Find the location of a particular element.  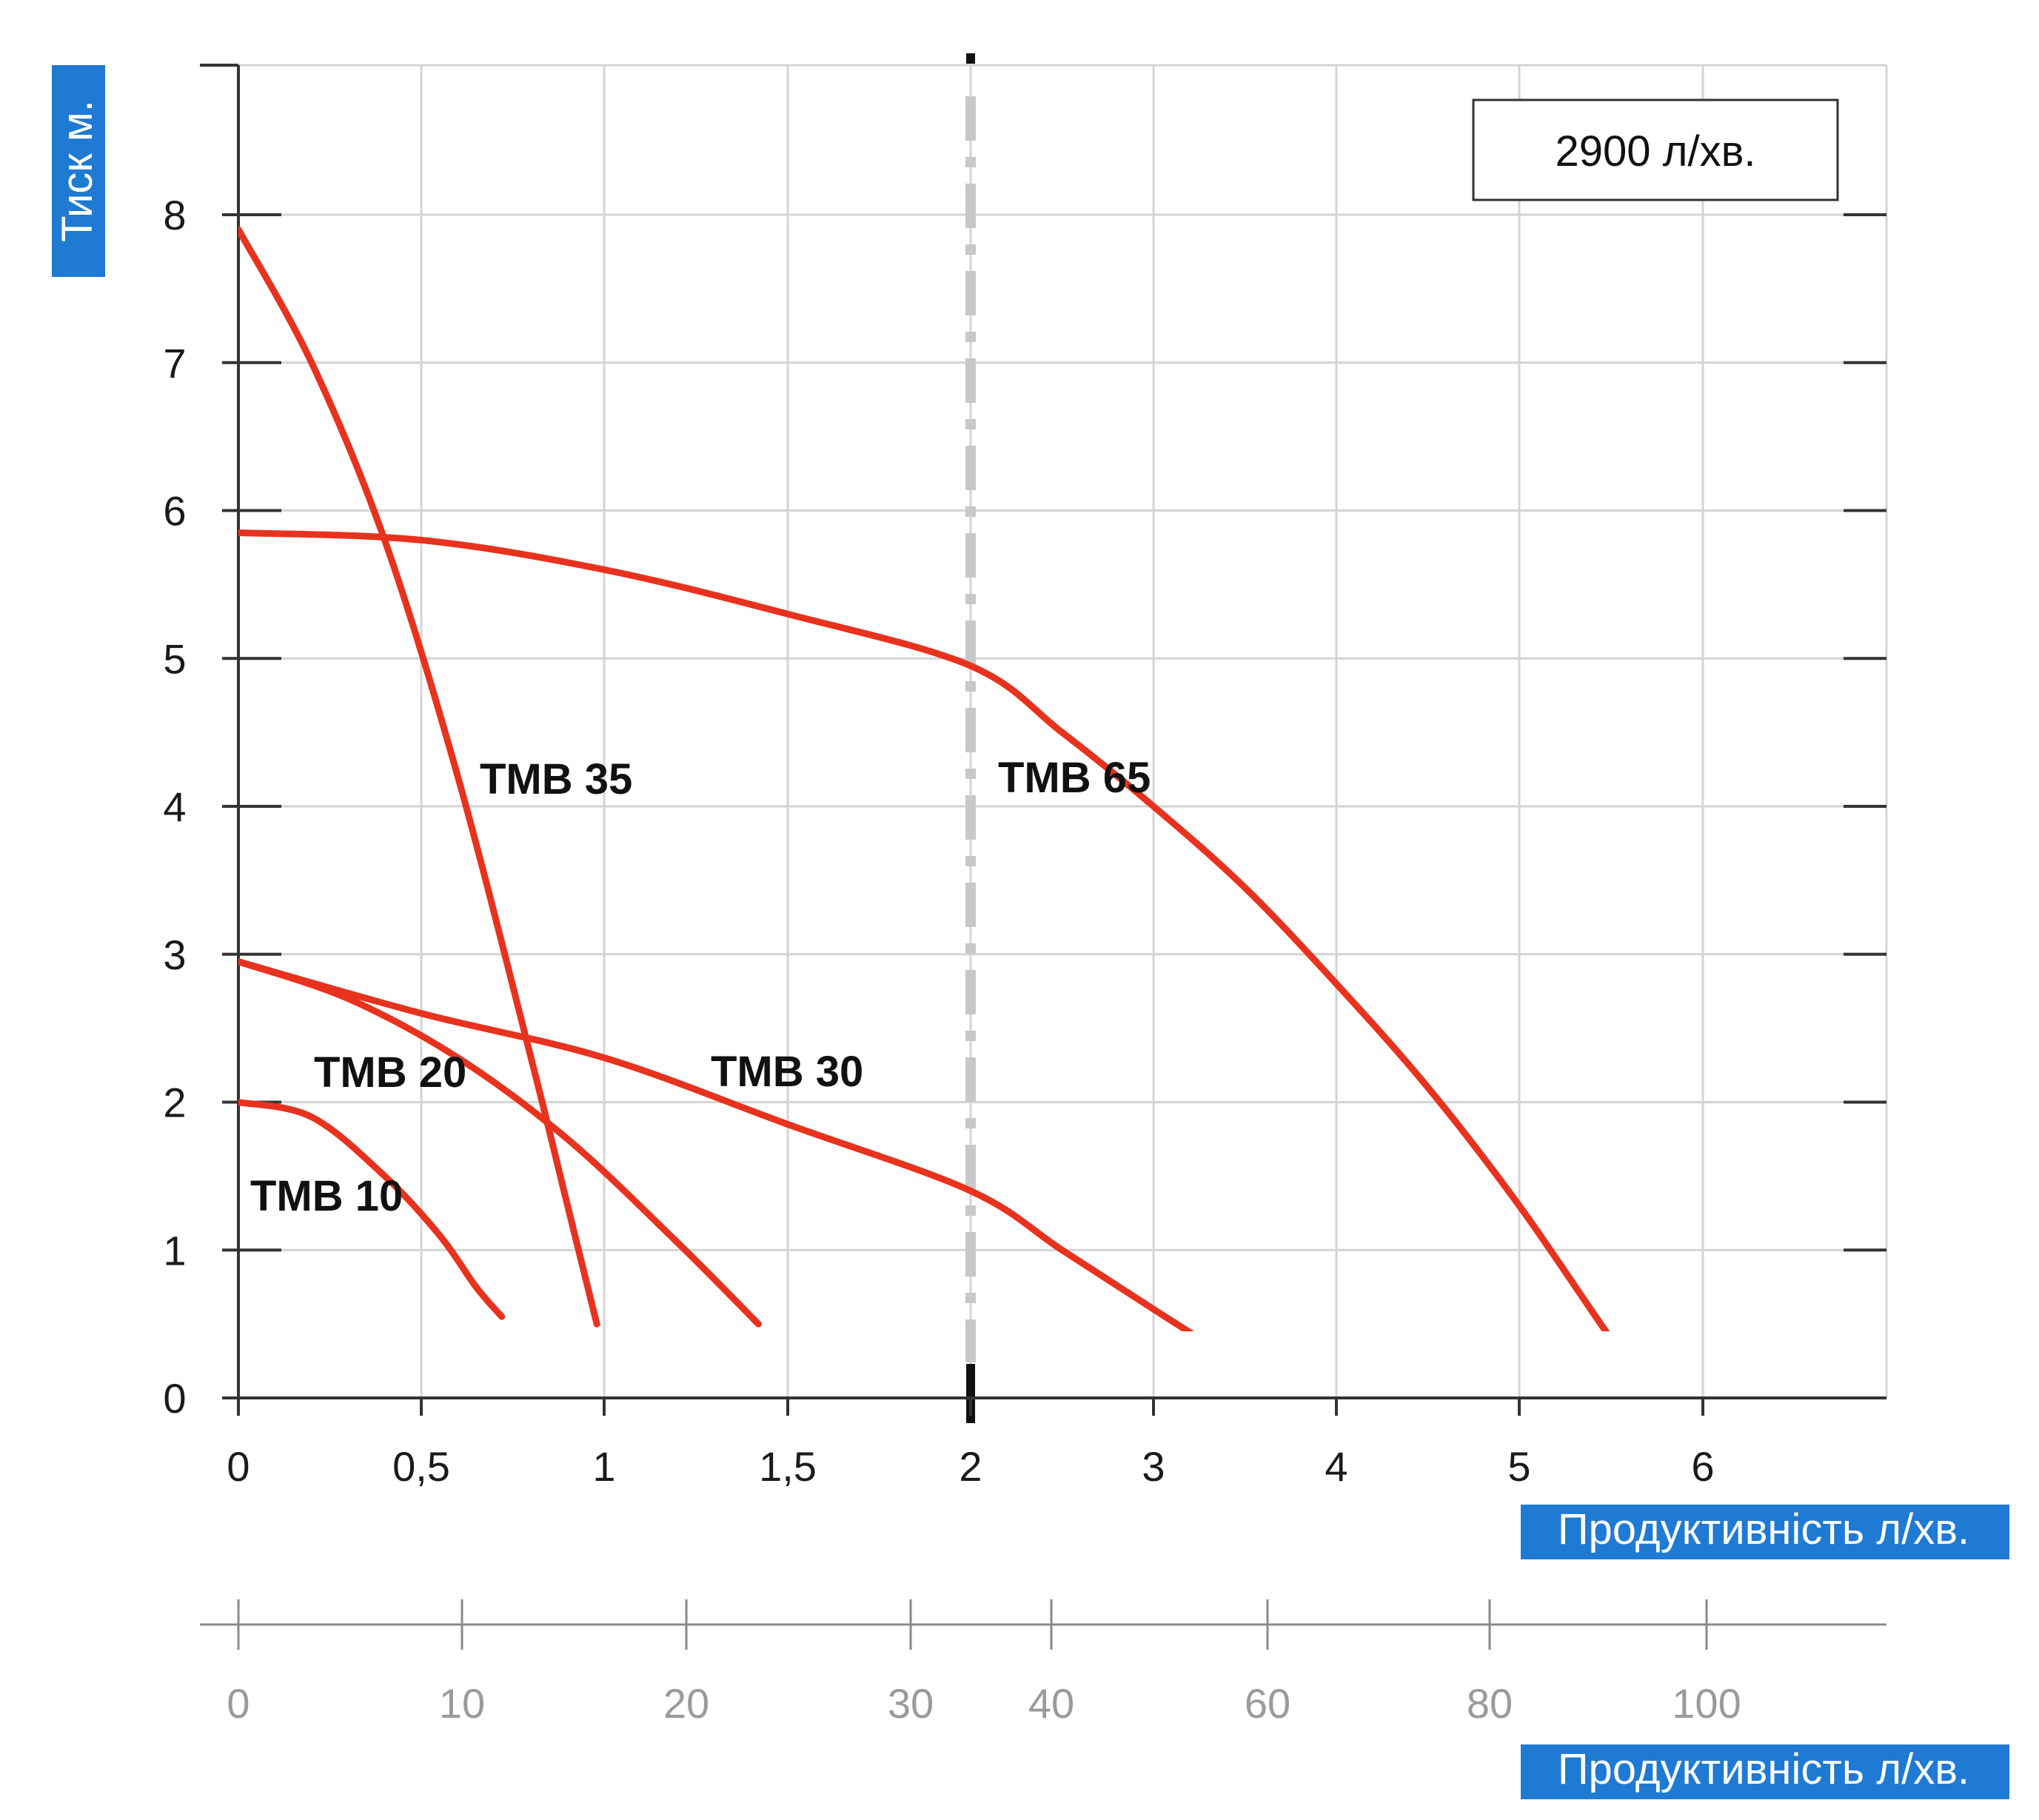

x-tick-label-2: 1 is located at coordinates (603, 1467).